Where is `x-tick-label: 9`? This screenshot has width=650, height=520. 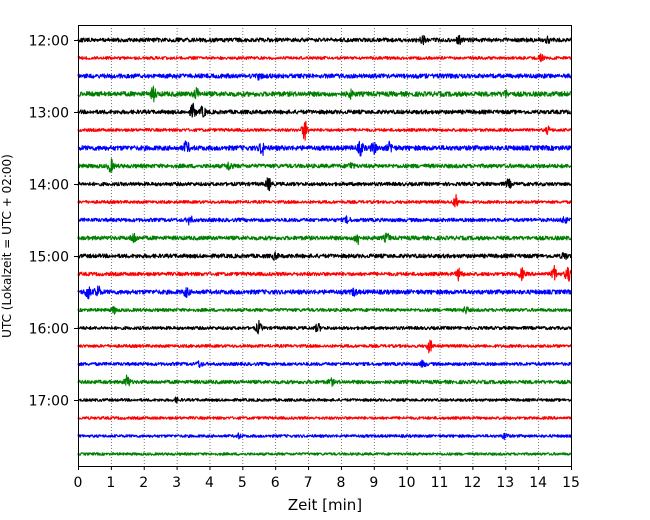
x-tick-label: 9 is located at coordinates (373, 483).